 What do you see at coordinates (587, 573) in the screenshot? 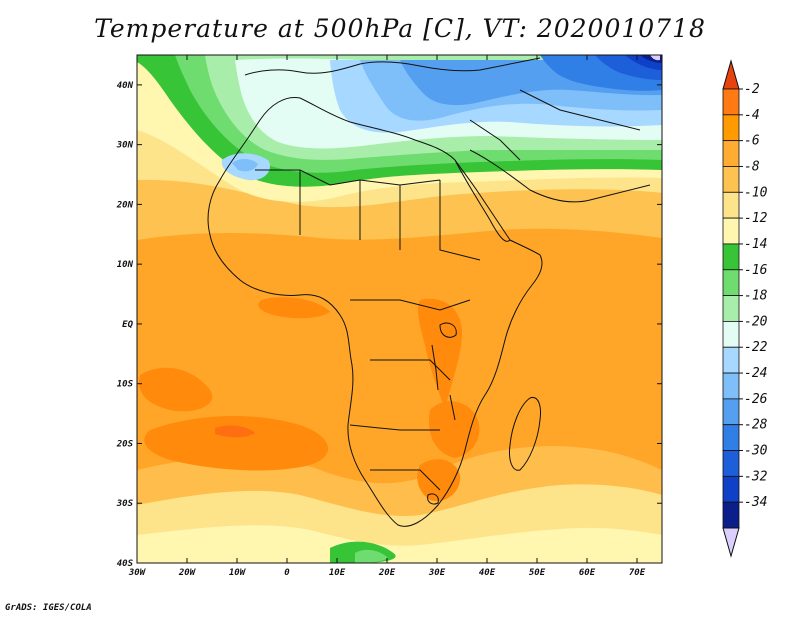
I see `lon-tick-label: 60E` at bounding box center [587, 573].